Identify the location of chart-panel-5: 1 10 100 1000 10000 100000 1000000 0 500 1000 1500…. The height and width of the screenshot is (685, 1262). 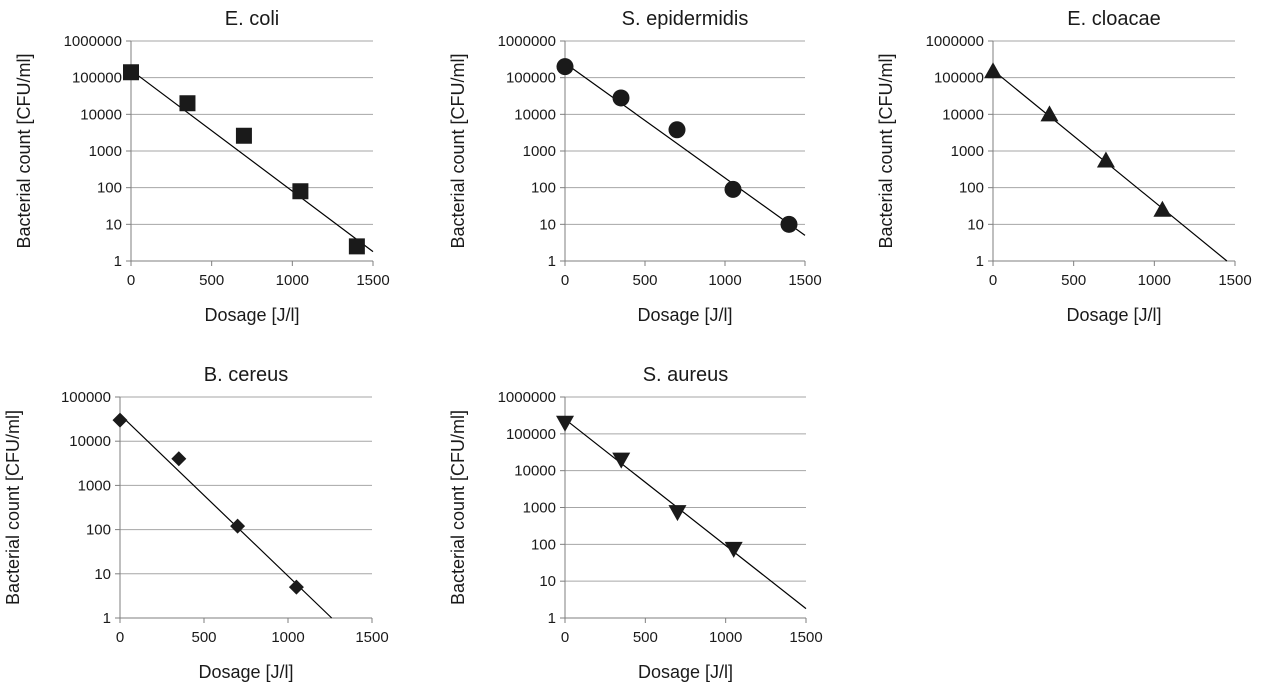
(635, 523).